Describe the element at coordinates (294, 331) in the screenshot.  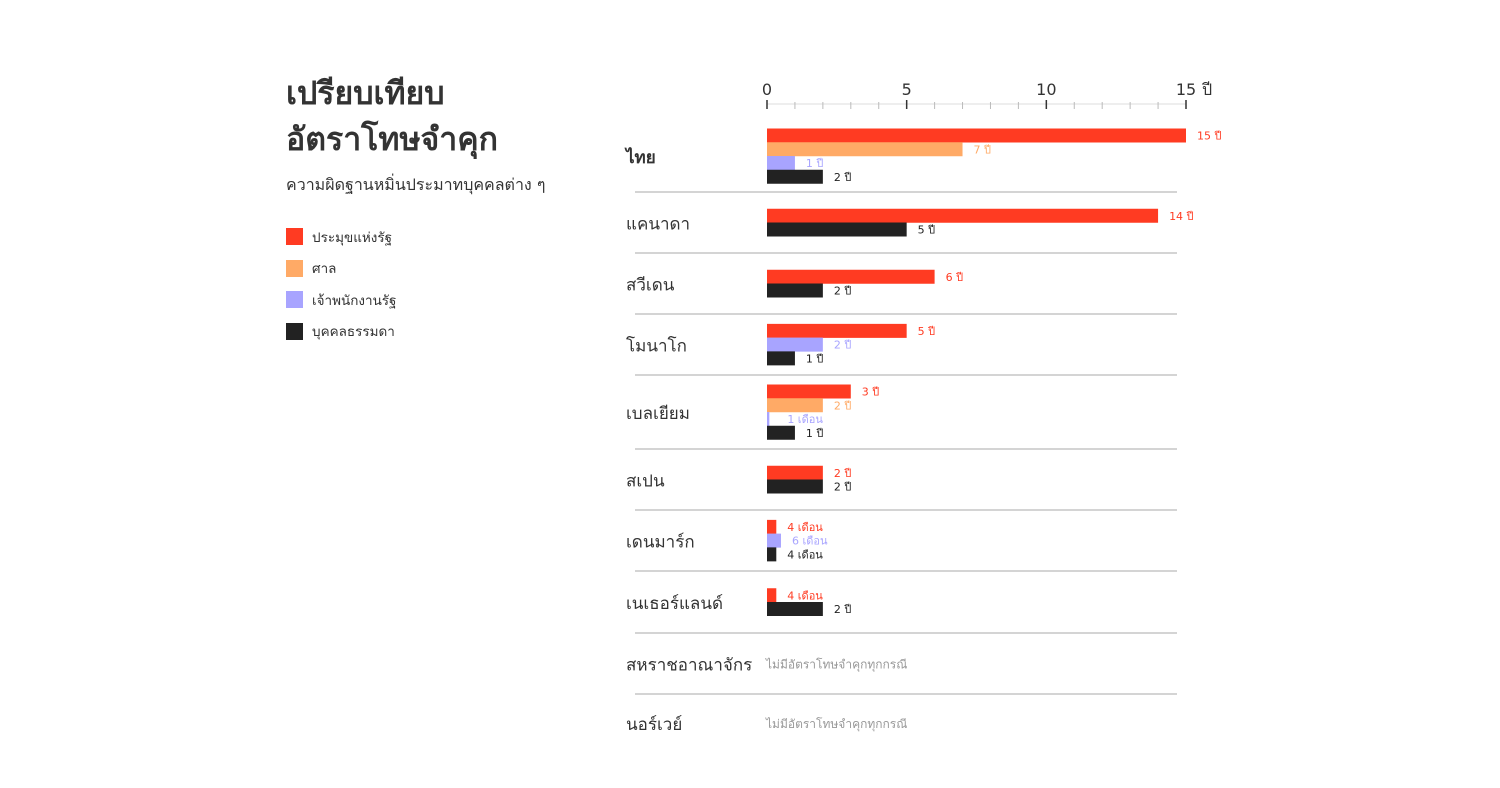
I see `legend-swatch-ordinary-person` at that location.